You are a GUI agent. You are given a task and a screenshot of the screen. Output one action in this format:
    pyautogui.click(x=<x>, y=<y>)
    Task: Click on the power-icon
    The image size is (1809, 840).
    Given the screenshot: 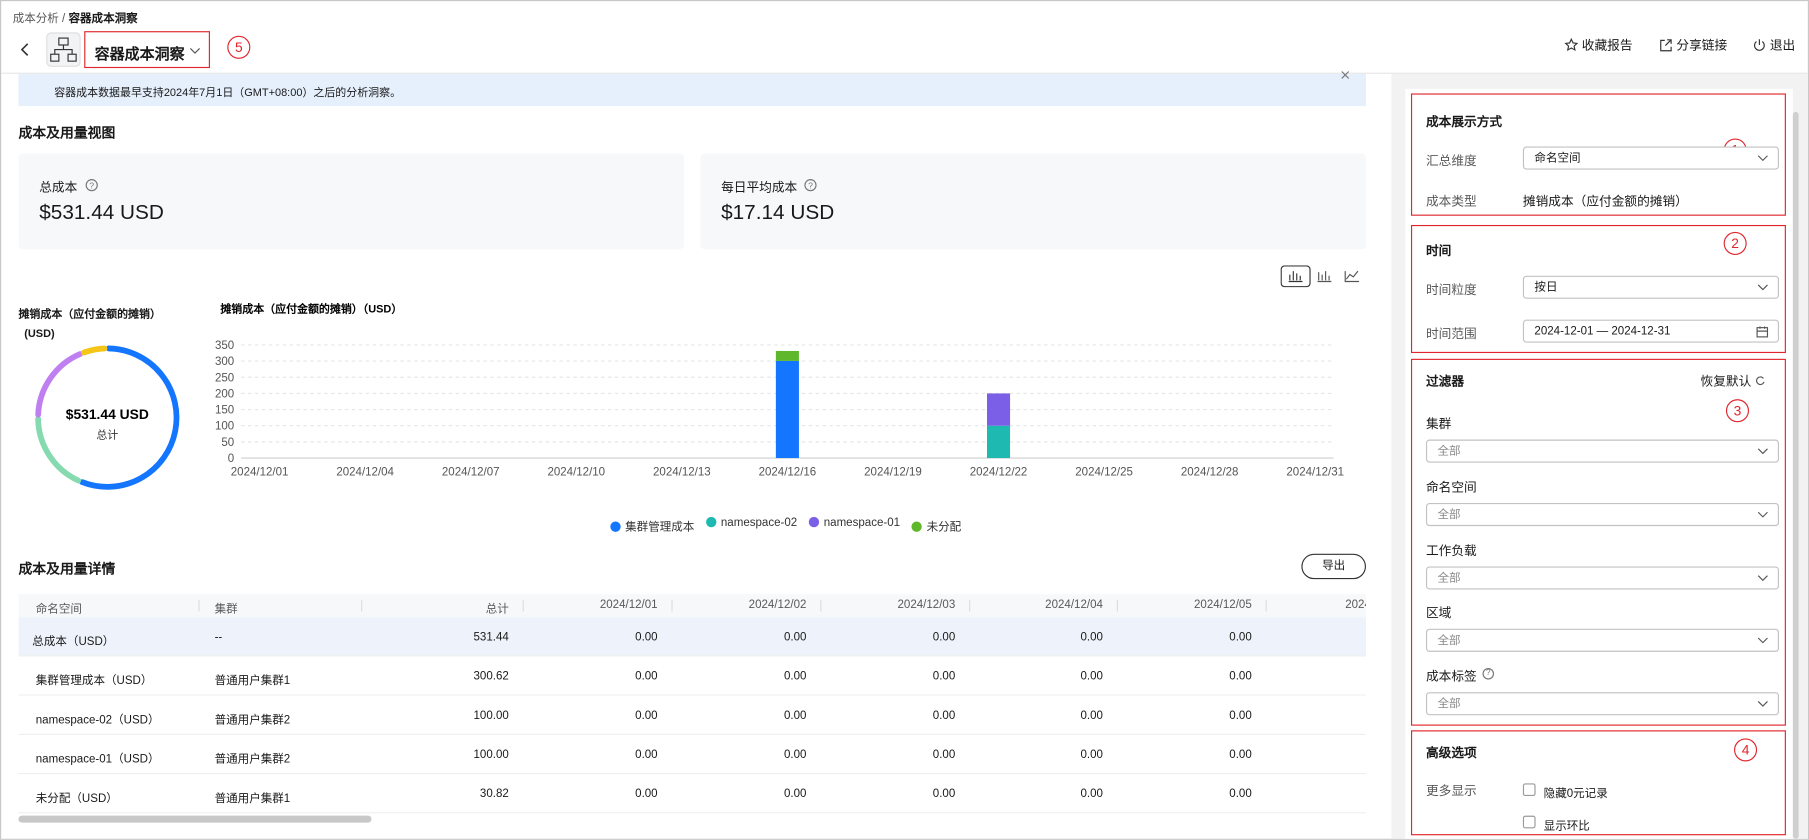 What is the action you would take?
    pyautogui.click(x=1759, y=45)
    